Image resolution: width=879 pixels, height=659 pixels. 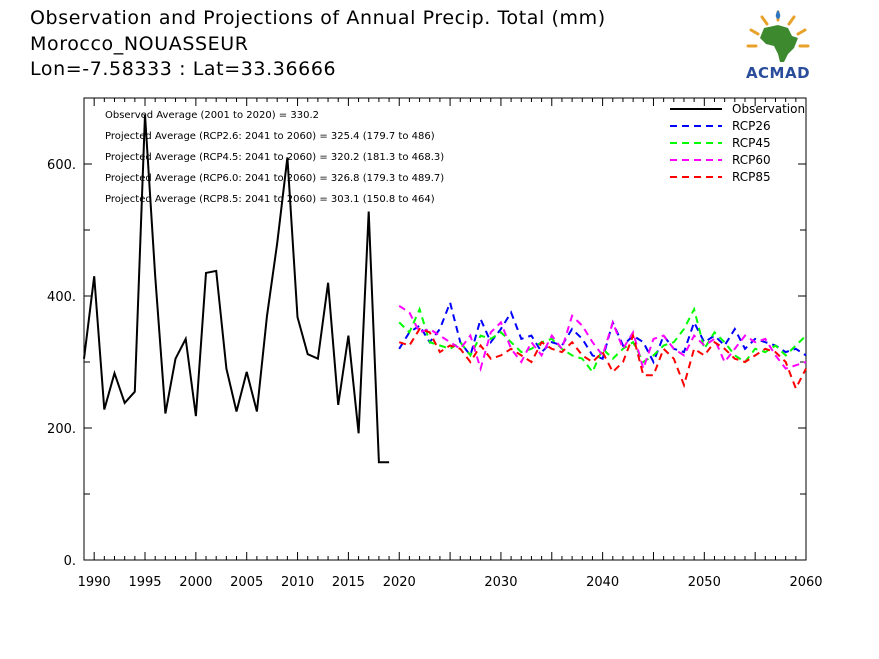 I want to click on legend-label: RCP60, so click(x=751, y=160).